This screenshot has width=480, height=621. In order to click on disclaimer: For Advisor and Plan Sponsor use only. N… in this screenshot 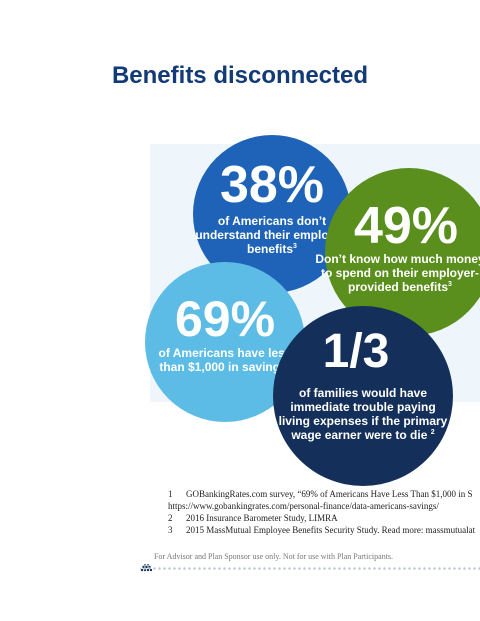, I will do `click(274, 556)`.